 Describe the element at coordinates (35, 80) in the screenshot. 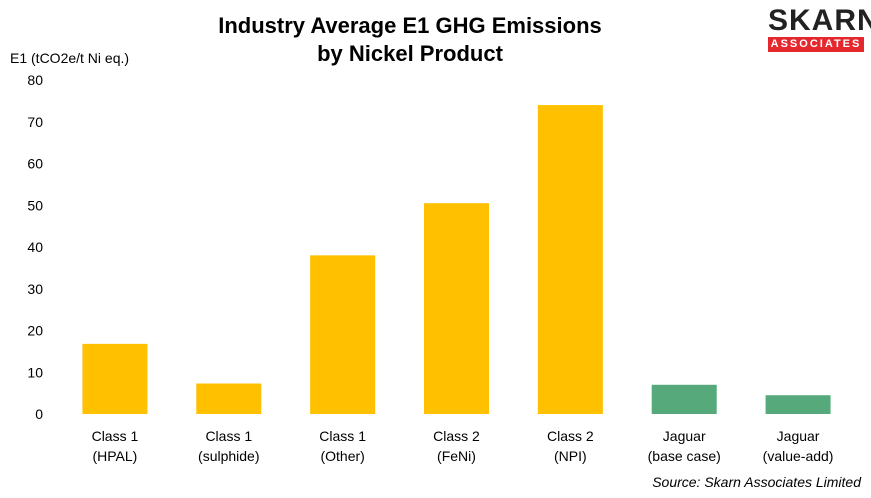

I see `y-tick-label: 80` at that location.